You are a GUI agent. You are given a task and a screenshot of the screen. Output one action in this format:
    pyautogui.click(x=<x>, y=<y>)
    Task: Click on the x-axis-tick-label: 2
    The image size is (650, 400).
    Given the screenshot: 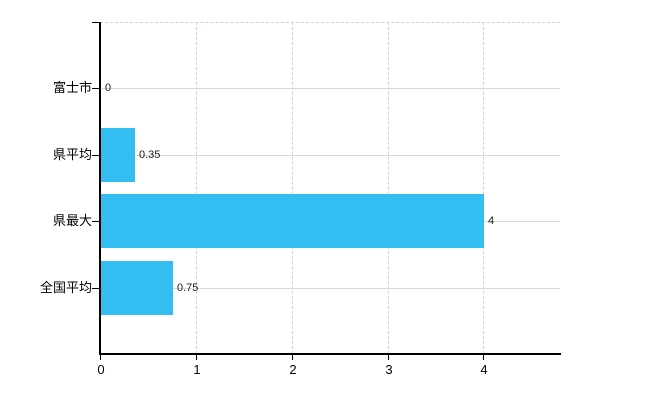 What is the action you would take?
    pyautogui.click(x=293, y=369)
    